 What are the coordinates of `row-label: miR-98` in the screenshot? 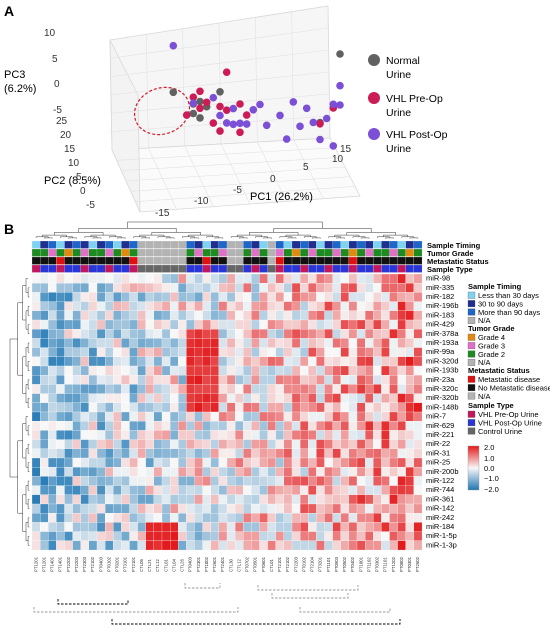 It's located at (438, 278).